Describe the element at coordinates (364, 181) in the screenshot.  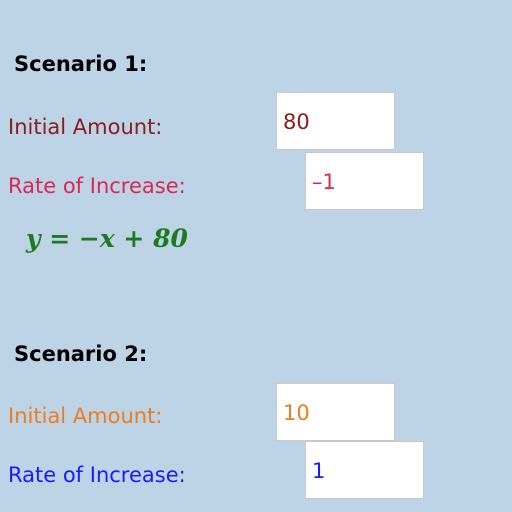
I see `rate-input: –1` at that location.